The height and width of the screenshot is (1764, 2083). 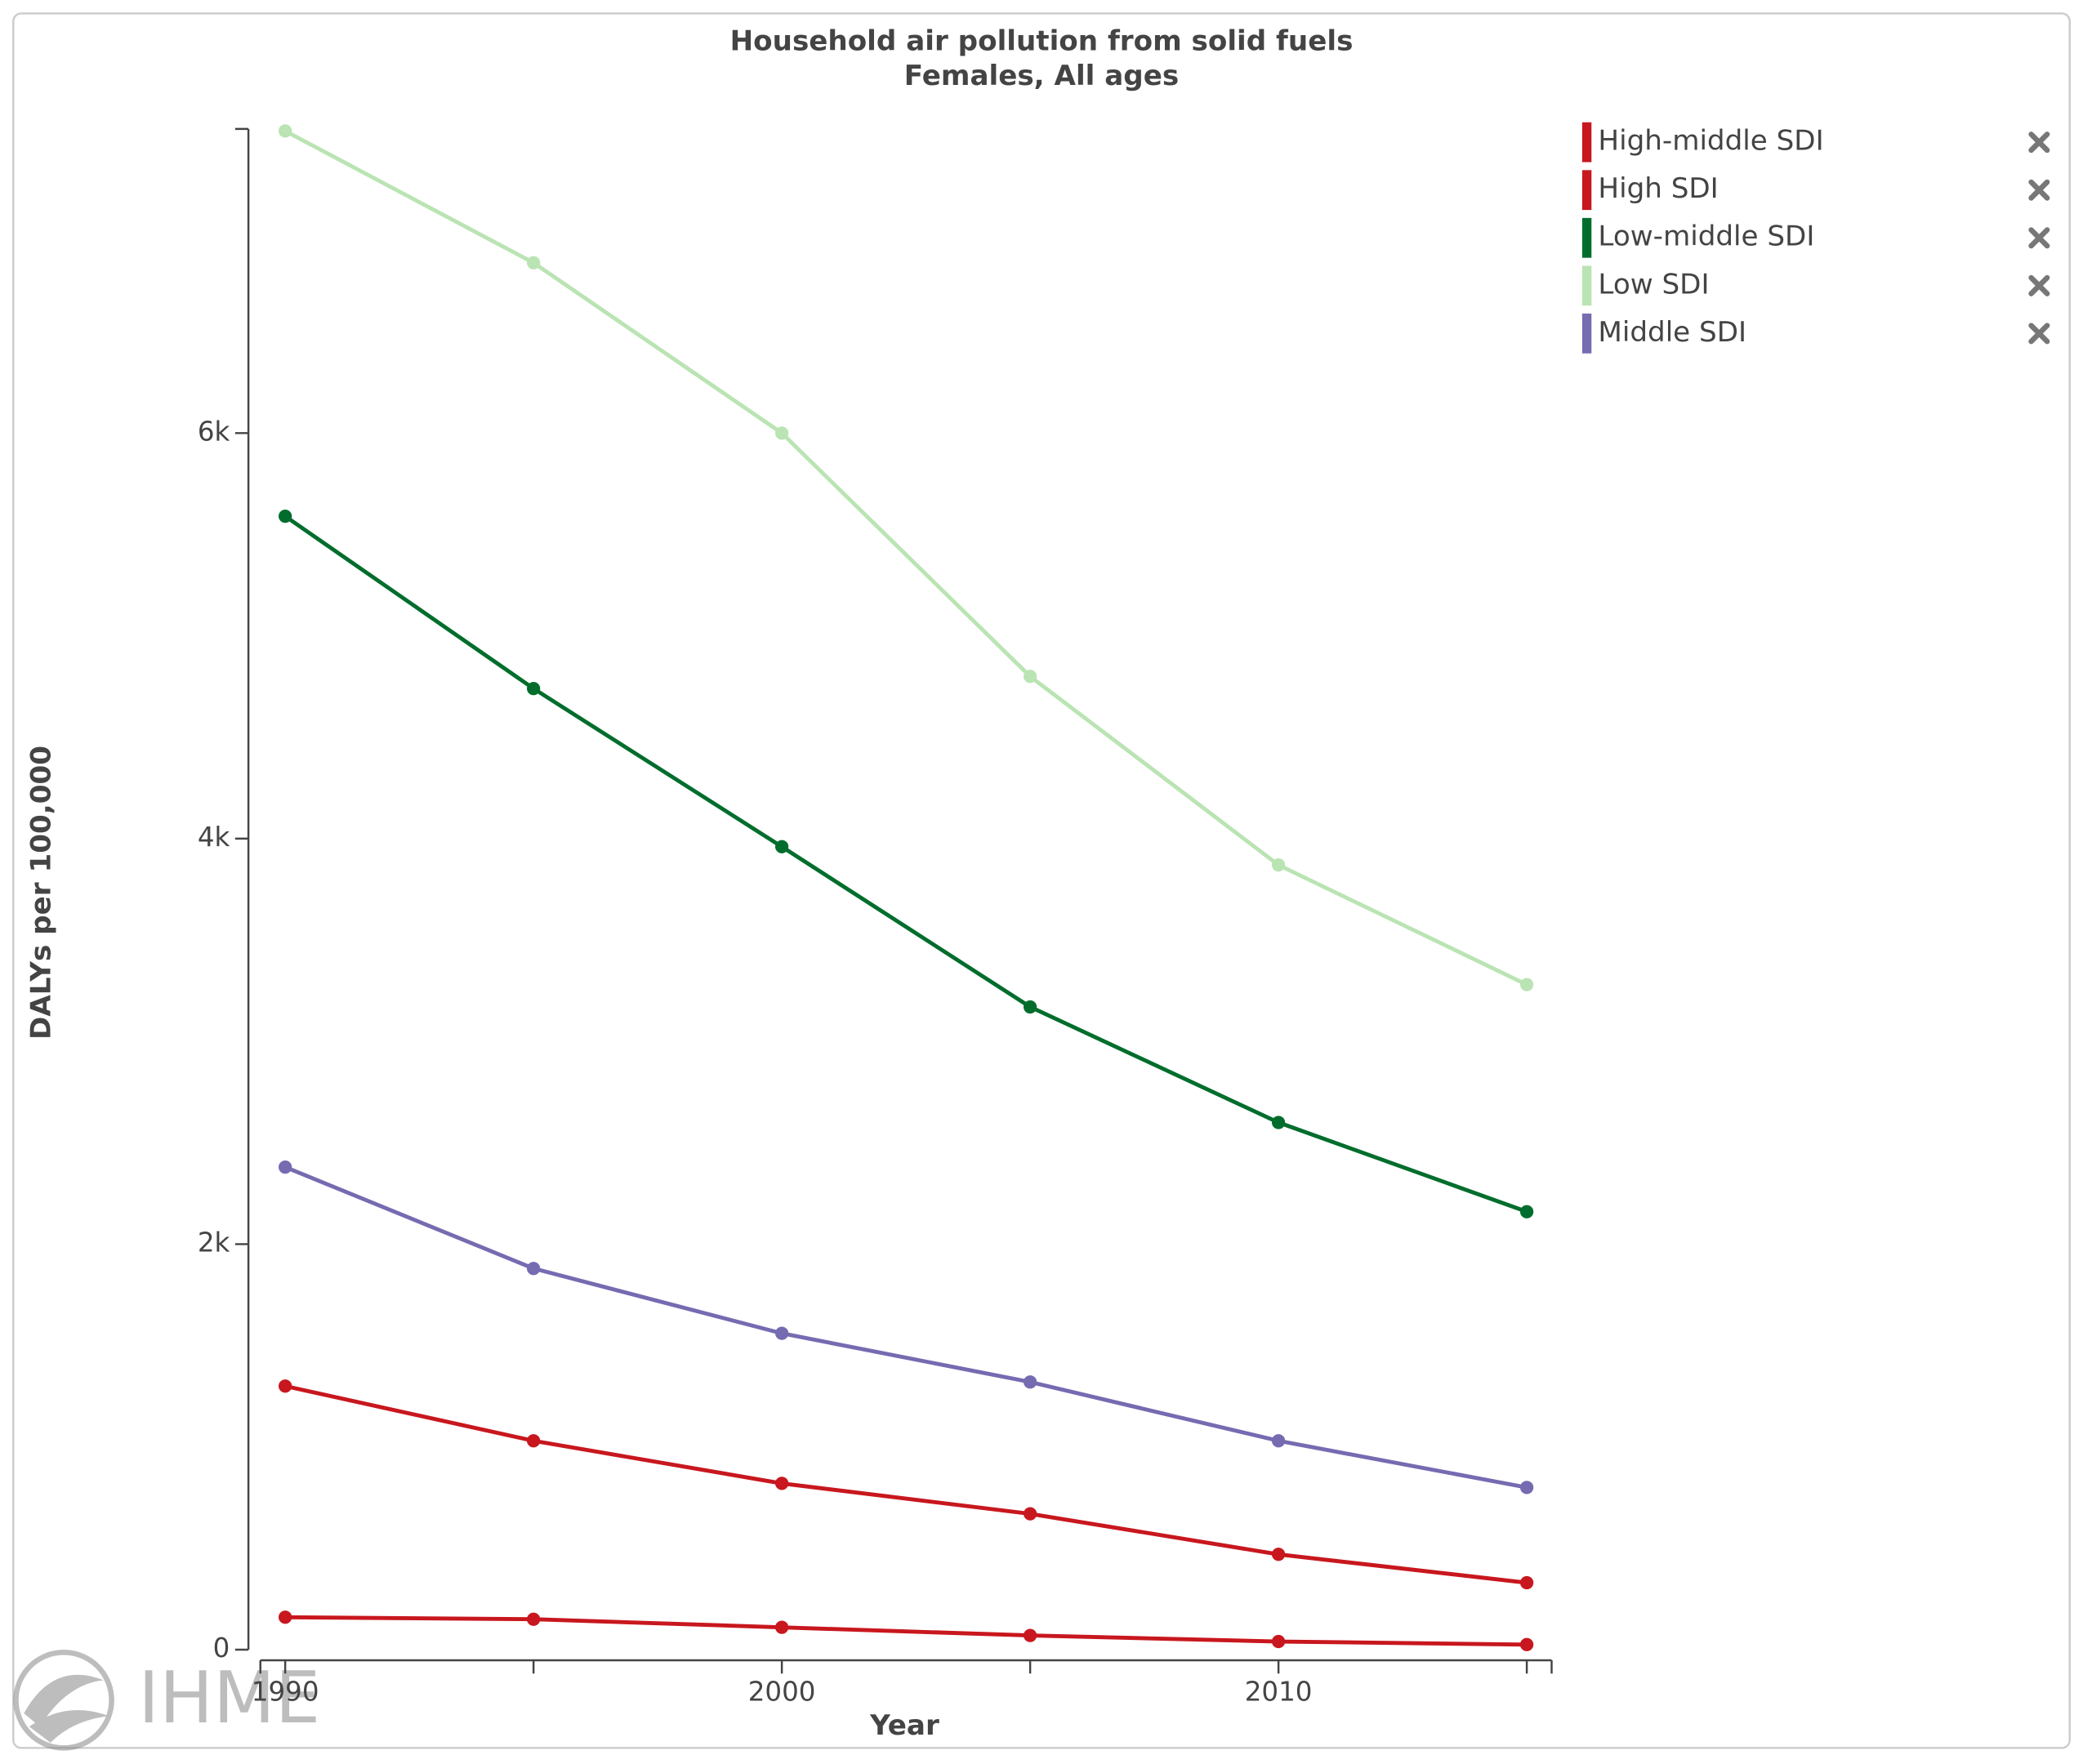 I want to click on logo-ring, so click(x=63, y=1700).